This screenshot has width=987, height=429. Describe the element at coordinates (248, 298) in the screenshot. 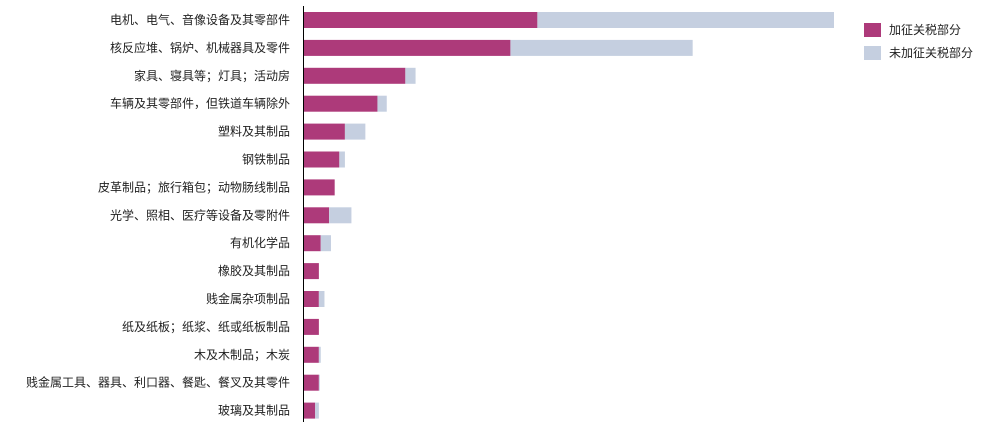

I see `category-label: 贱金属杂项制品` at that location.